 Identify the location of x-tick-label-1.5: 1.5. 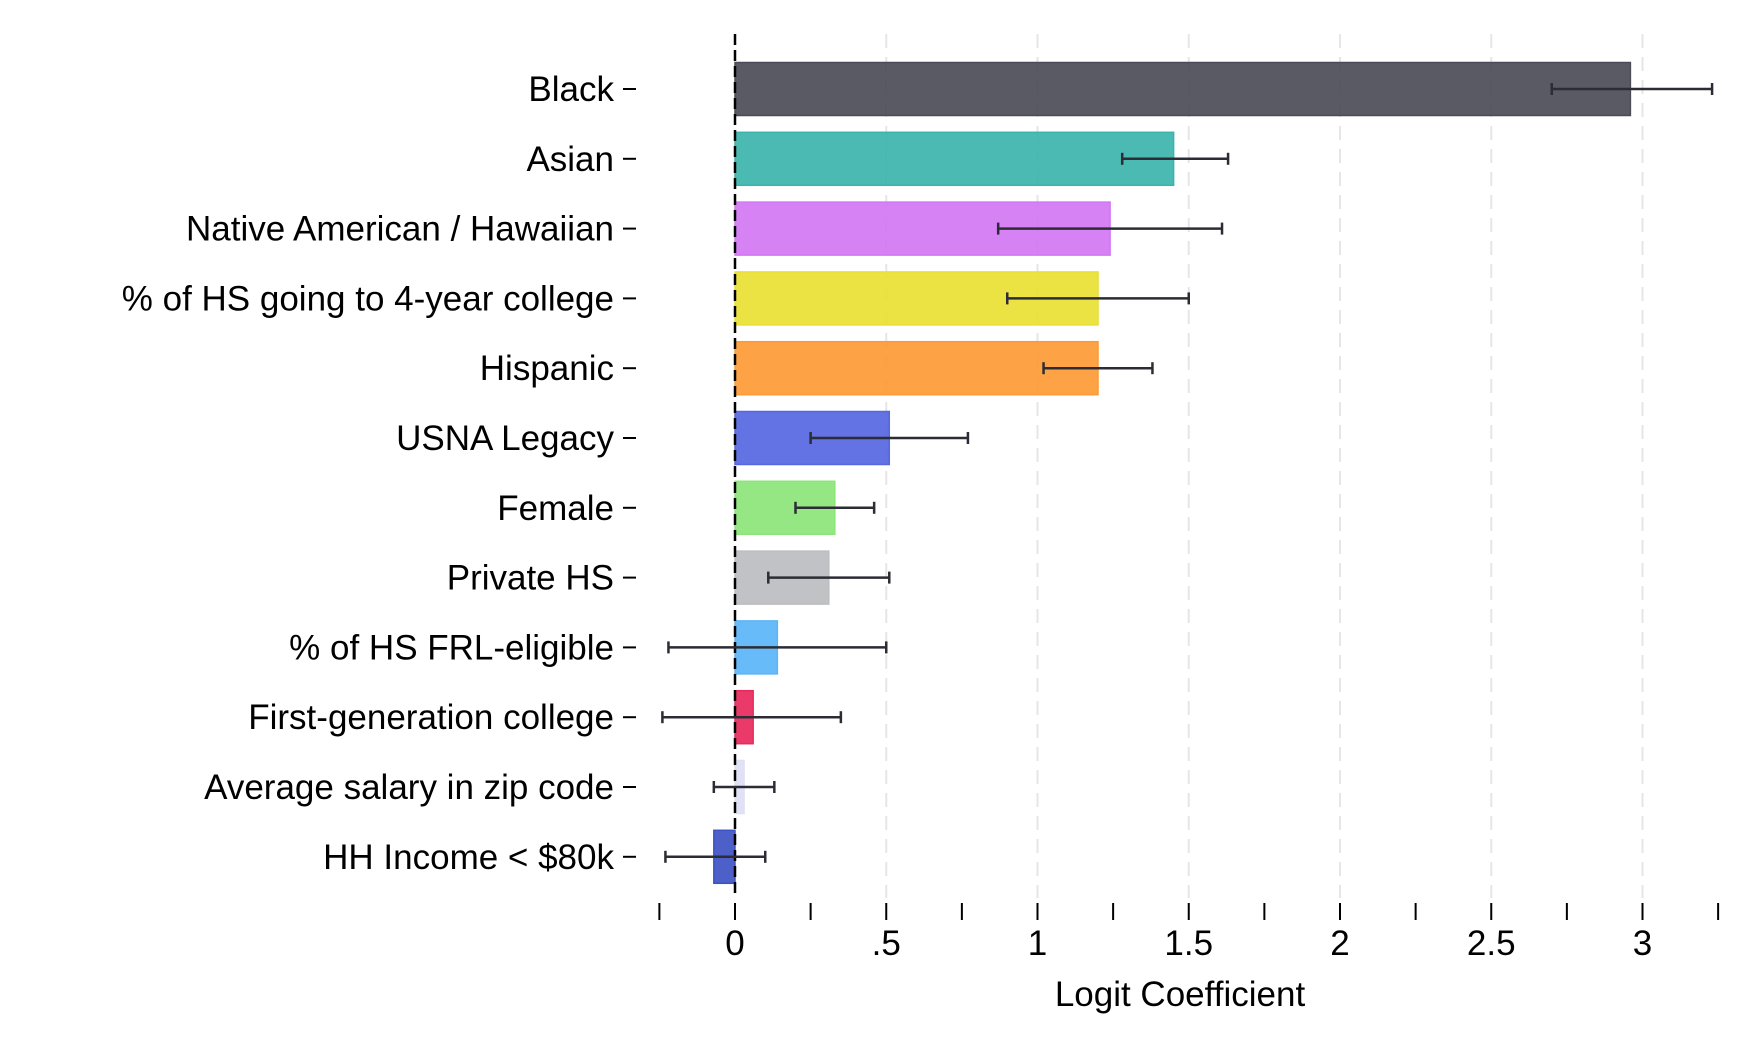
(1188, 943).